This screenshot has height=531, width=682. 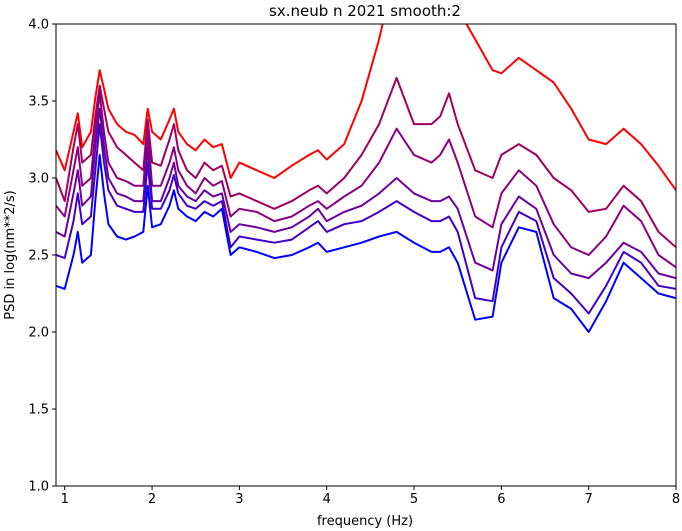 I want to click on y-axis-label: PSD in log(nm**2/s), so click(x=10, y=255).